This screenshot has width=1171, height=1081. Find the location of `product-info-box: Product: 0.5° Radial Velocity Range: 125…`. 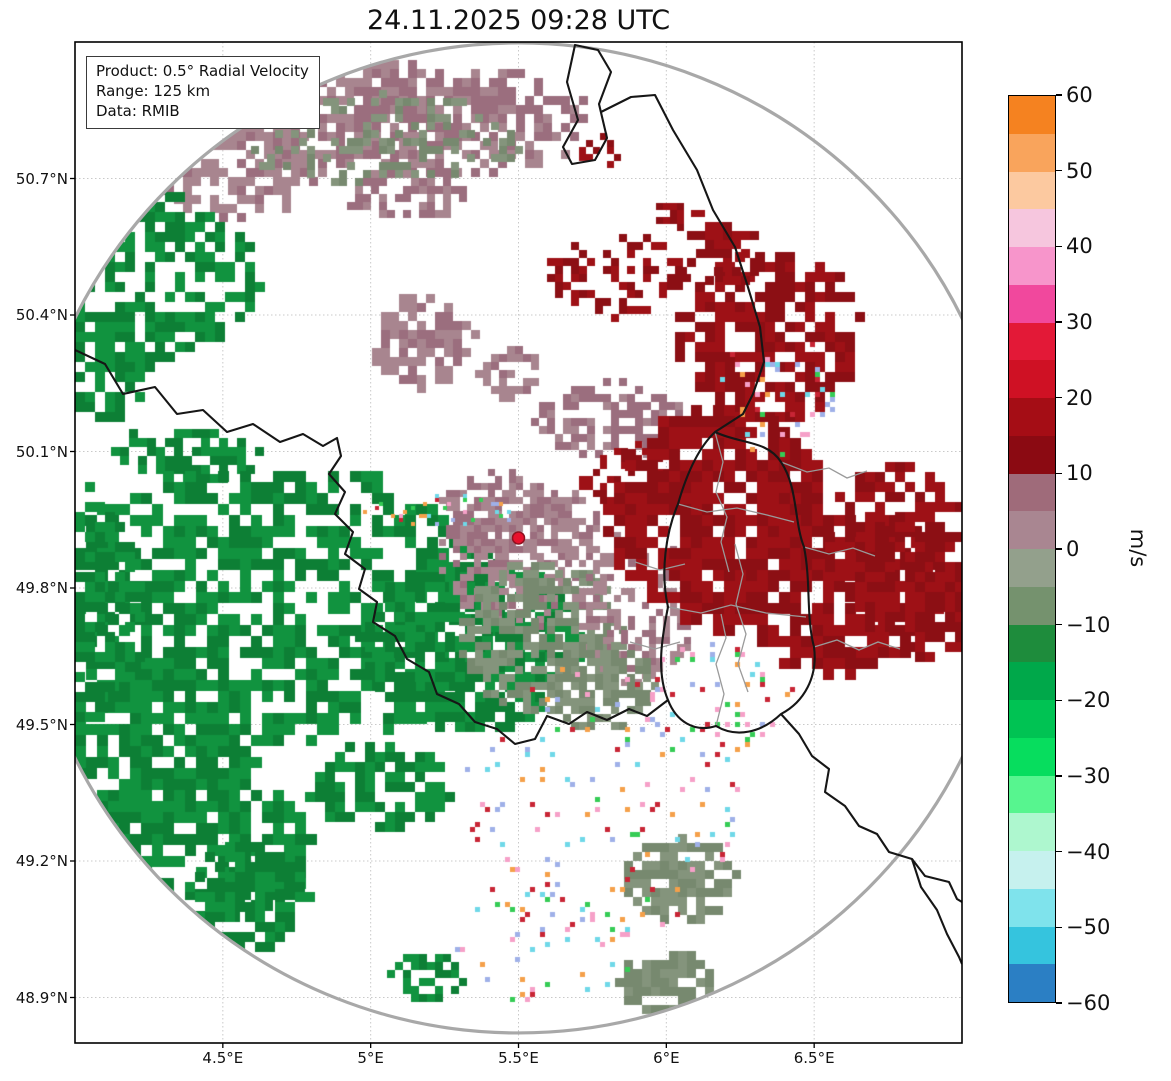

product-info-box: Product: 0.5° Radial Velocity Range: 125… is located at coordinates (203, 92).